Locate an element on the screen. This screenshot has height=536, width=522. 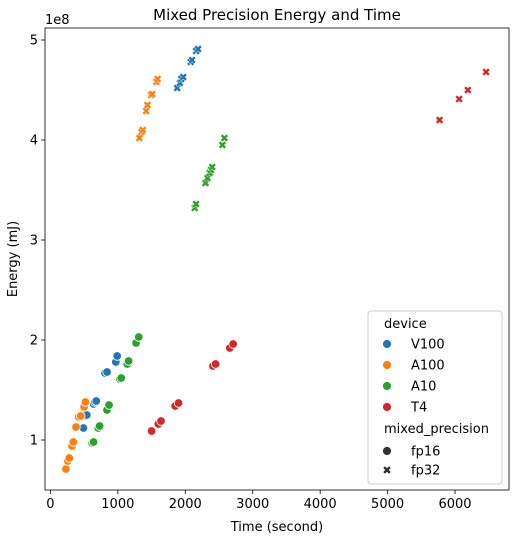
x-tick-label: 1000 is located at coordinates (117, 504).